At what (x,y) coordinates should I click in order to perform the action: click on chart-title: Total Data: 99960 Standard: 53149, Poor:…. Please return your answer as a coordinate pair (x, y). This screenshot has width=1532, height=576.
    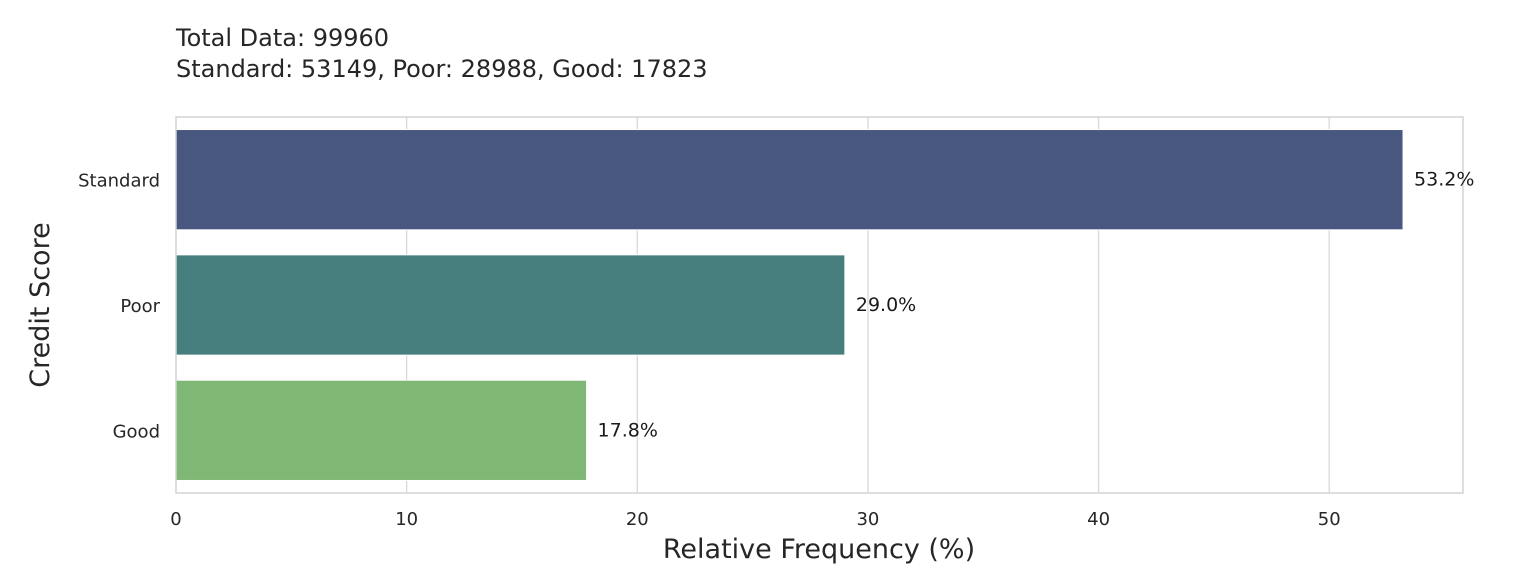
    Looking at the image, I should click on (441, 53).